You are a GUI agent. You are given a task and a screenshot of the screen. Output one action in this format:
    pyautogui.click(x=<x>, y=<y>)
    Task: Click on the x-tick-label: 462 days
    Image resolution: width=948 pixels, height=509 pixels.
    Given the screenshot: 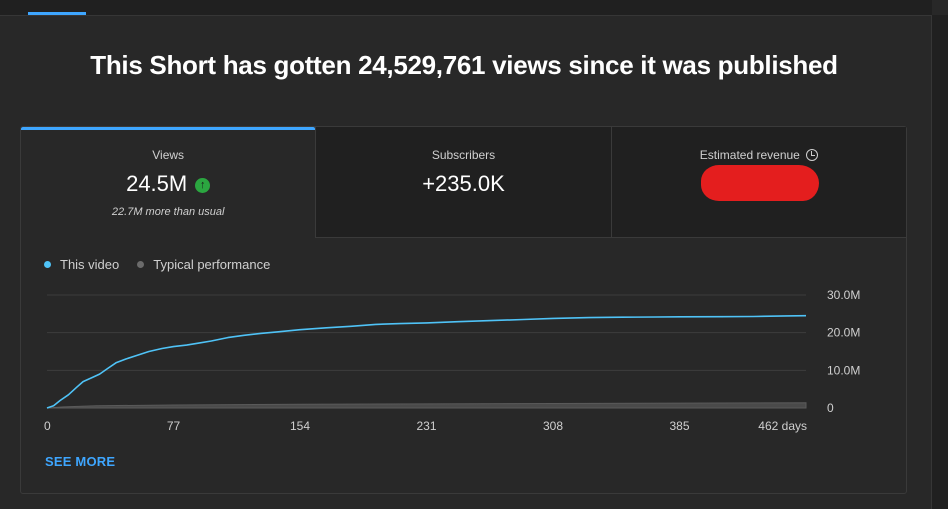 What is the action you would take?
    pyautogui.click(x=782, y=426)
    